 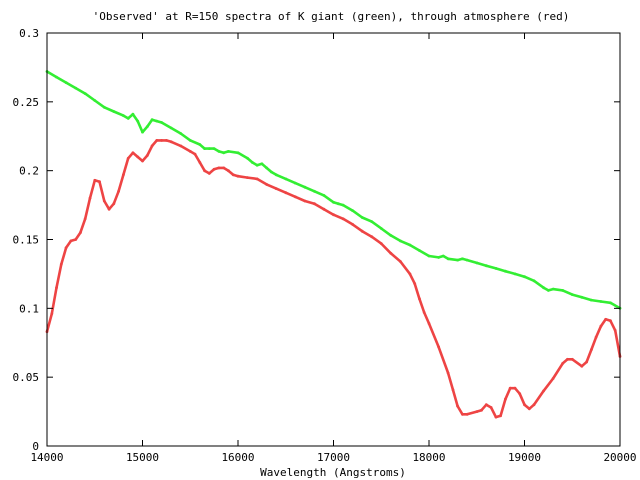 I want to click on y-tick-label: 0.1, so click(x=29, y=308).